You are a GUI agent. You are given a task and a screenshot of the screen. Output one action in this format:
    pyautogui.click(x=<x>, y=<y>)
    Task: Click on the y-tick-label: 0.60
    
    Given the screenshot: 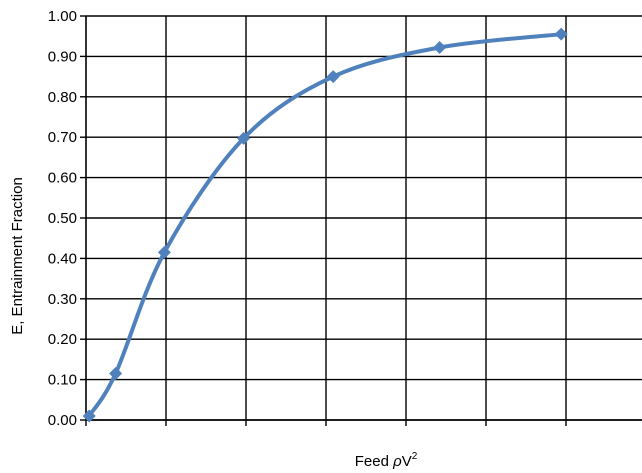 What is the action you would take?
    pyautogui.click(x=62, y=178)
    